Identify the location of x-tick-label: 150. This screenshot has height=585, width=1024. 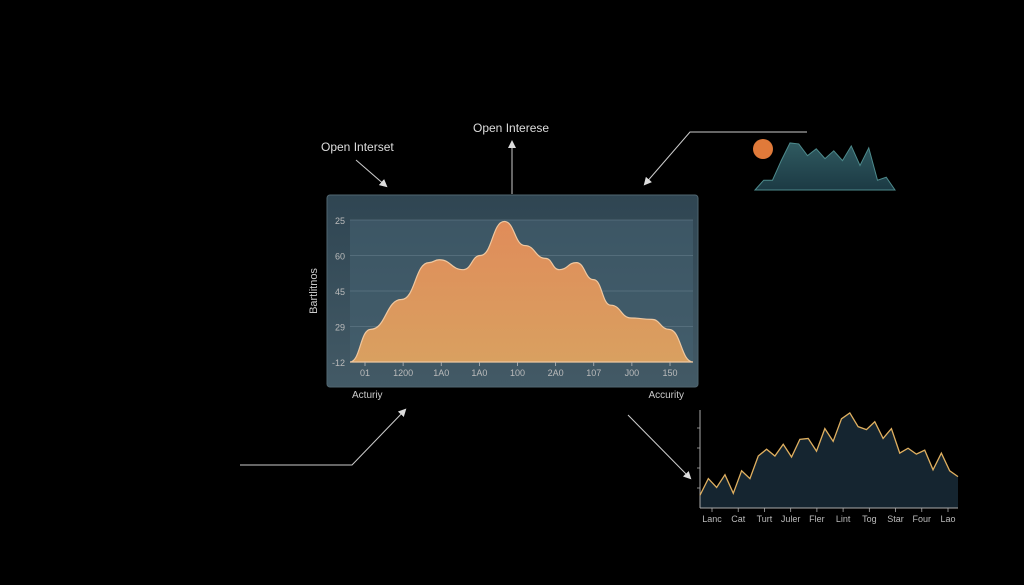
(669, 373).